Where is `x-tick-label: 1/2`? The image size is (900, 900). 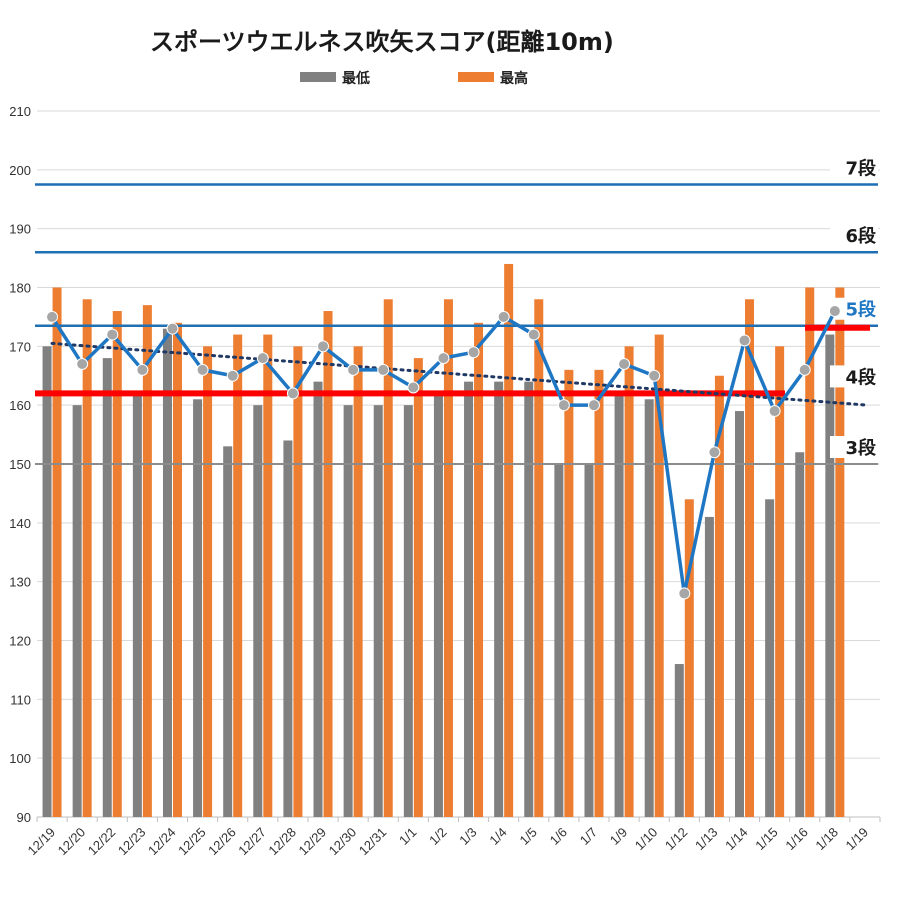 x-tick-label: 1/2 is located at coordinates (437, 836).